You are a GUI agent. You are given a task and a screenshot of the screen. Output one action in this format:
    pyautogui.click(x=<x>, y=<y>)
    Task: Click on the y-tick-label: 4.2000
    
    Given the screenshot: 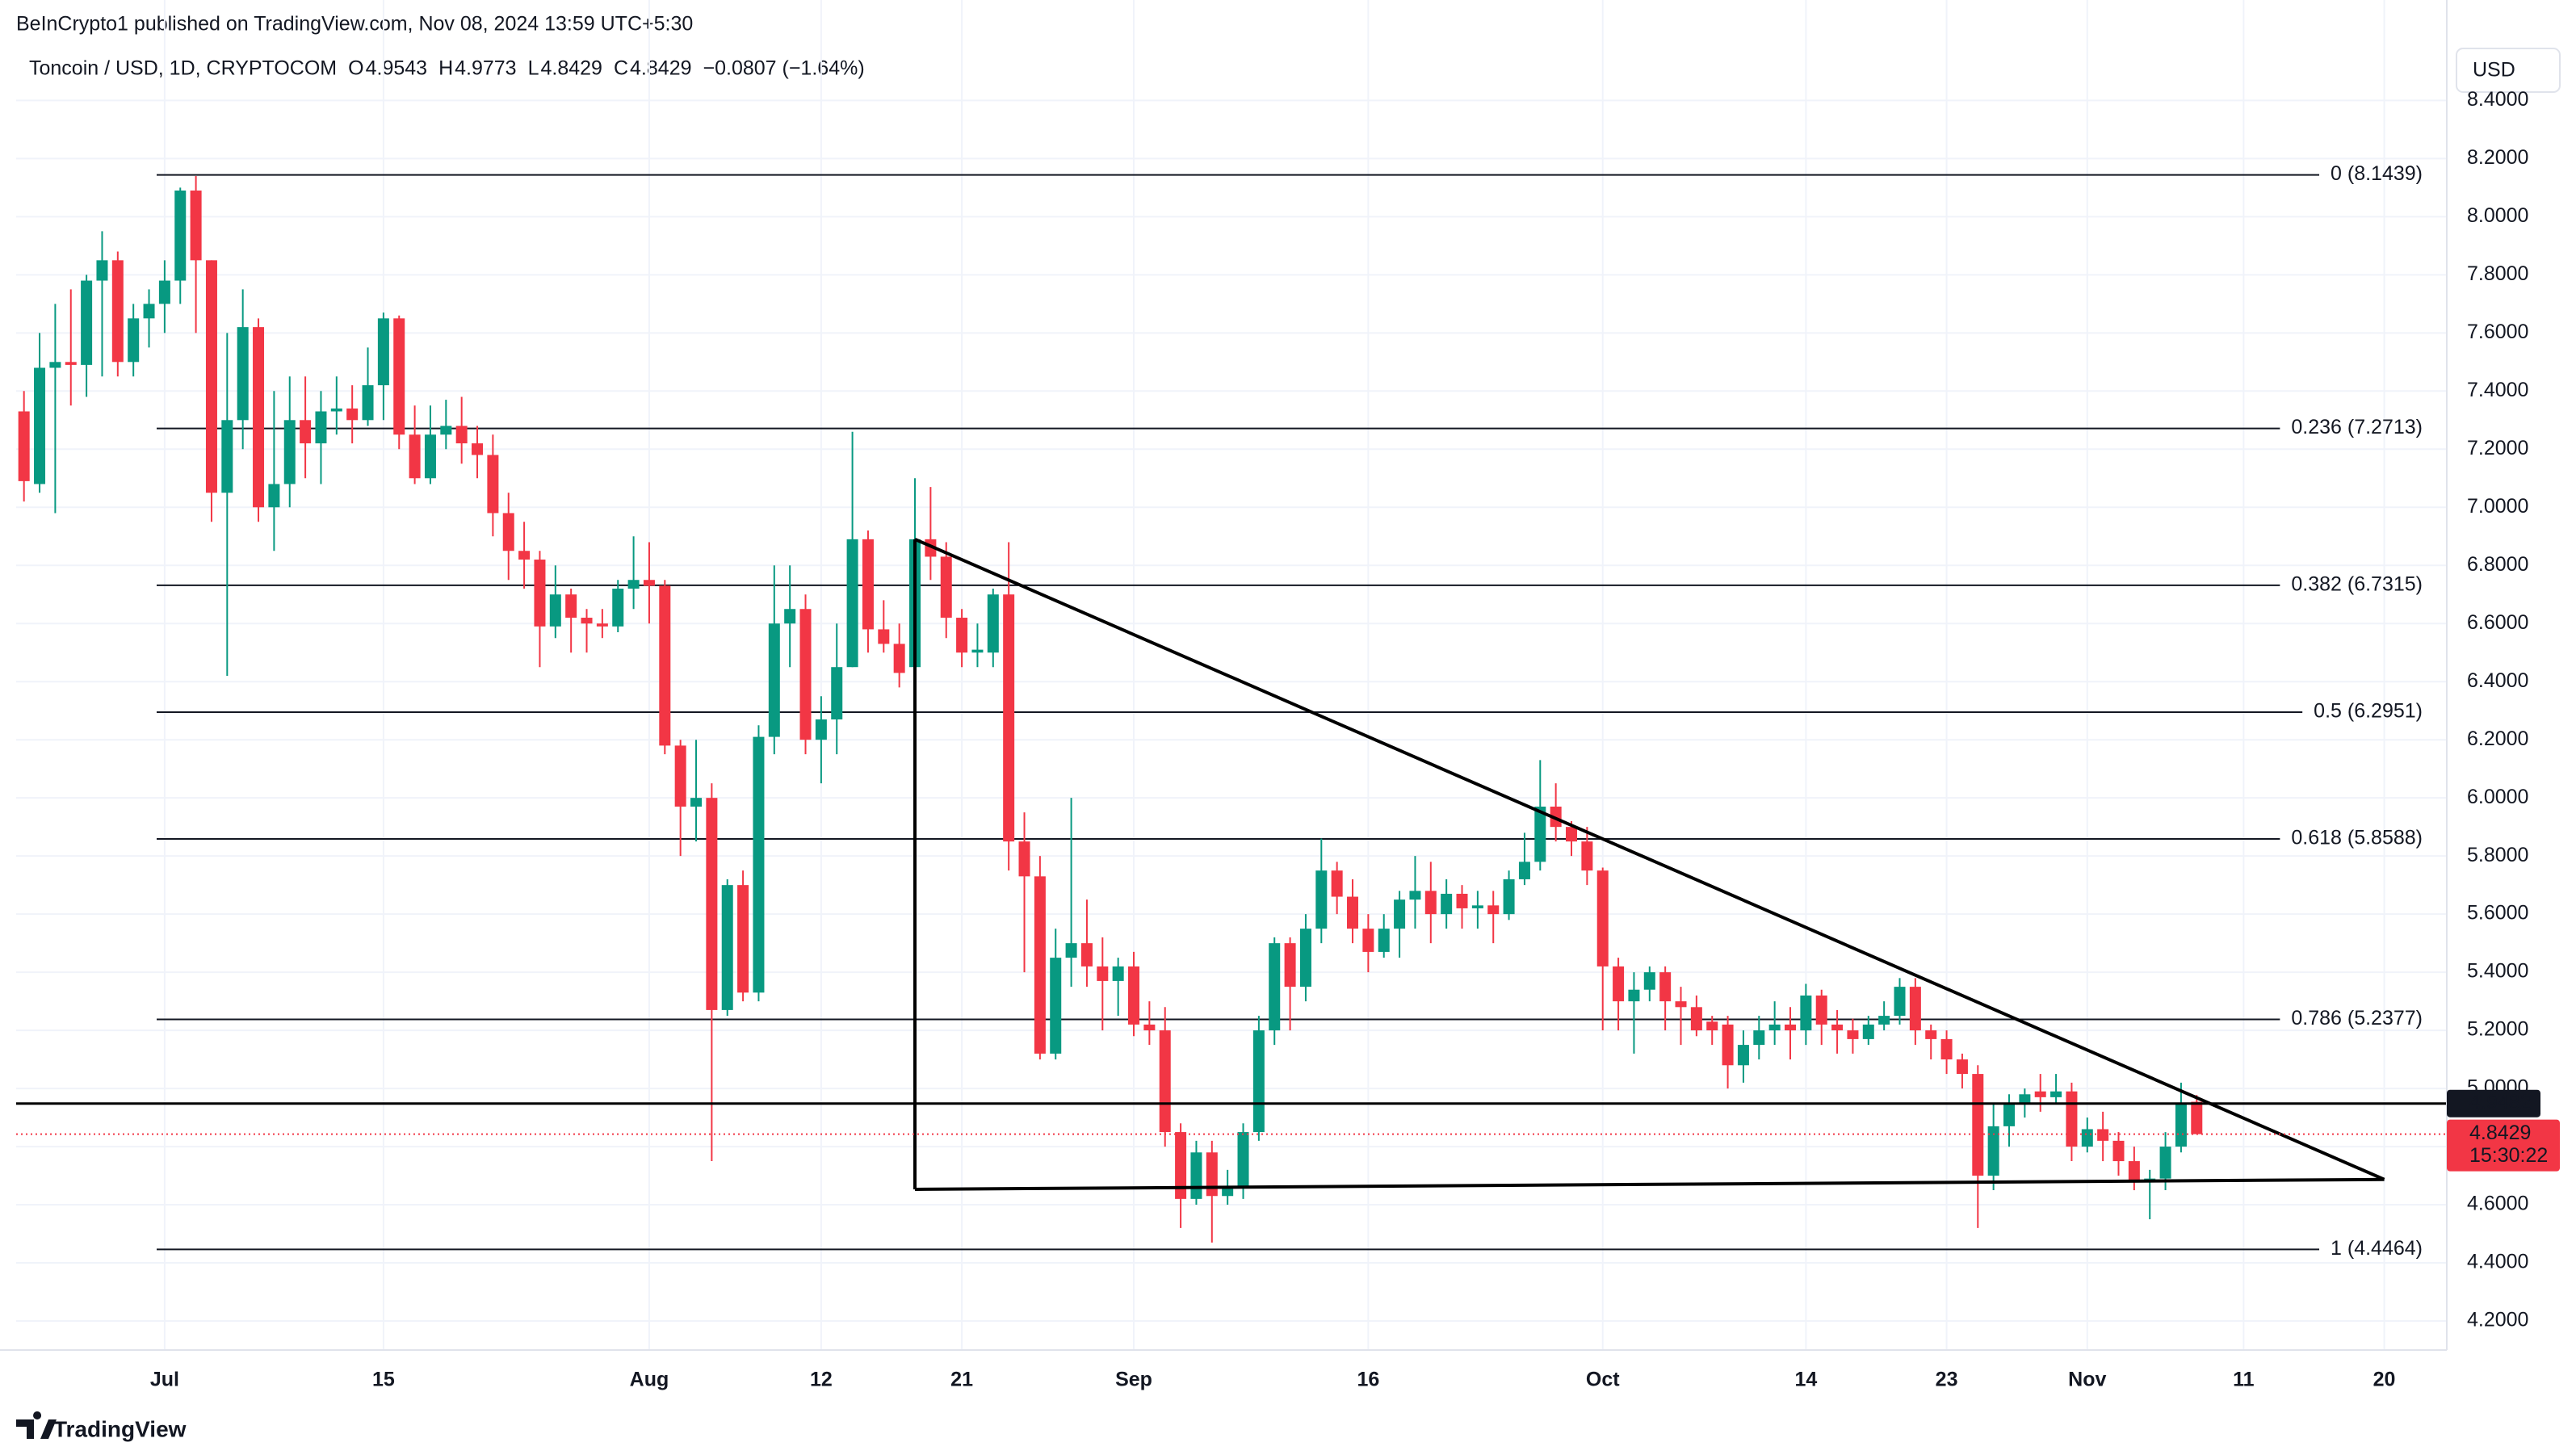 What is the action you would take?
    pyautogui.click(x=2497, y=1320)
    